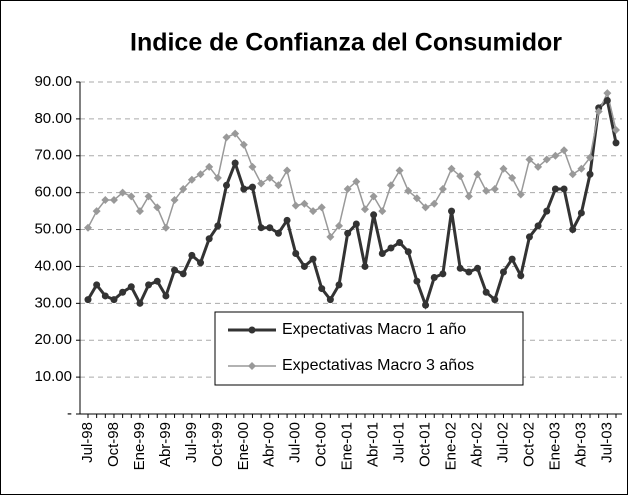 The image size is (629, 496). Describe the element at coordinates (346, 43) in the screenshot. I see `chart-title: Indice de Confianza del Consumidor` at that location.